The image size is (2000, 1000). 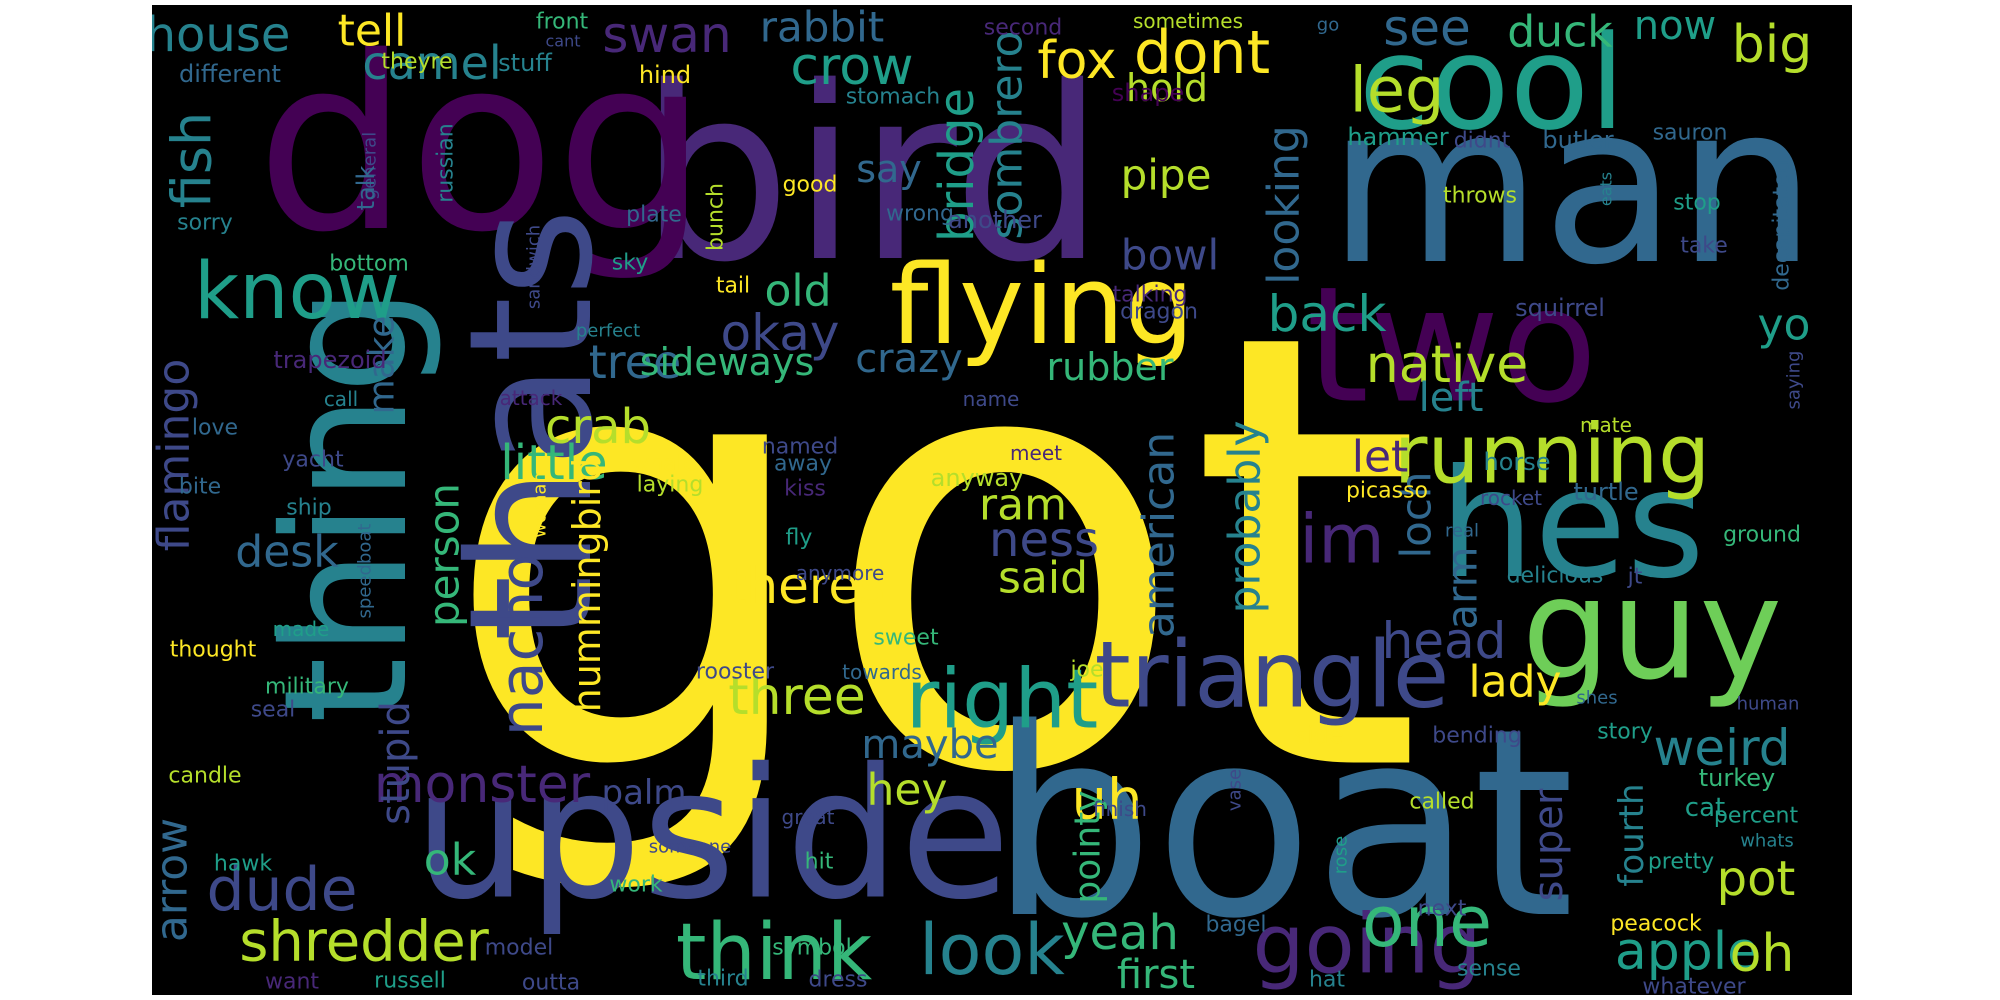 I want to click on word-shes: shes, so click(x=1596, y=698).